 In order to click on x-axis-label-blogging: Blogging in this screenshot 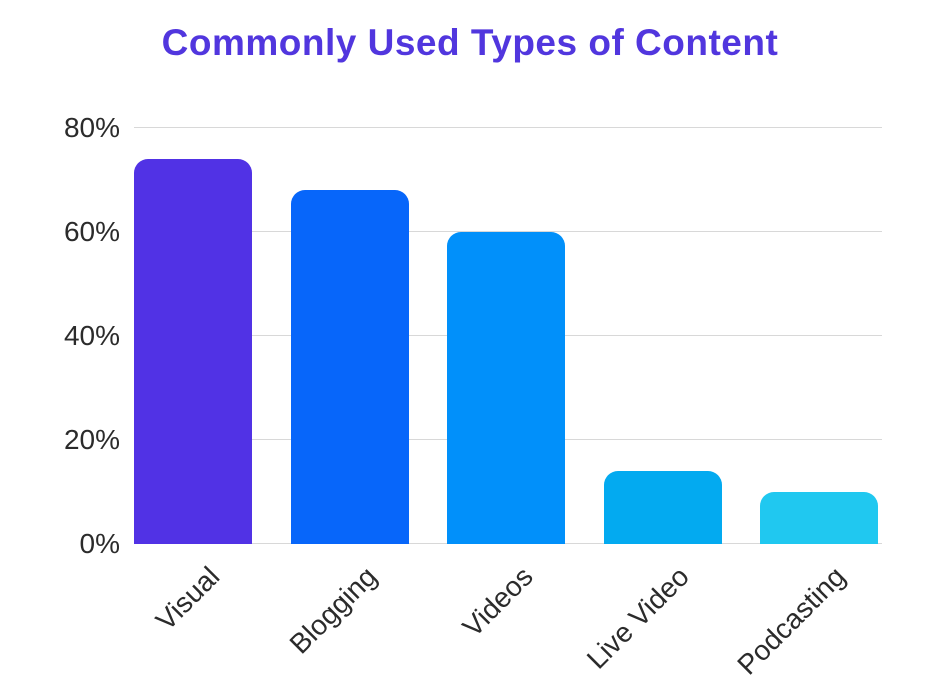, I will do `click(333, 610)`.